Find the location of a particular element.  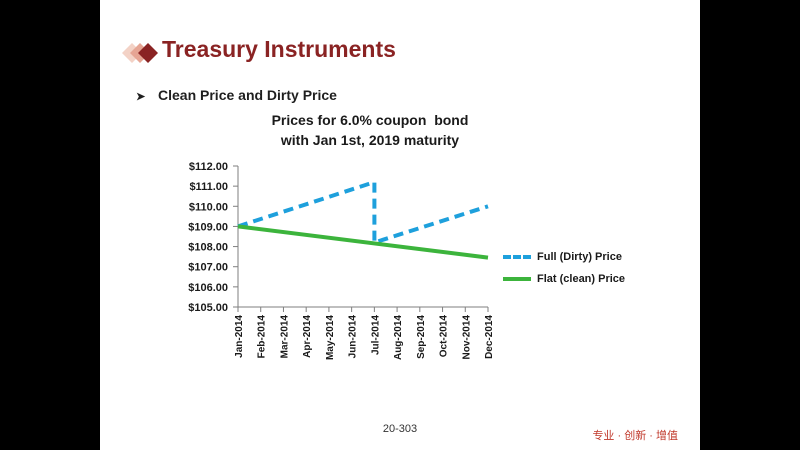

y-tick-label: $105.00 is located at coordinates (208, 308).